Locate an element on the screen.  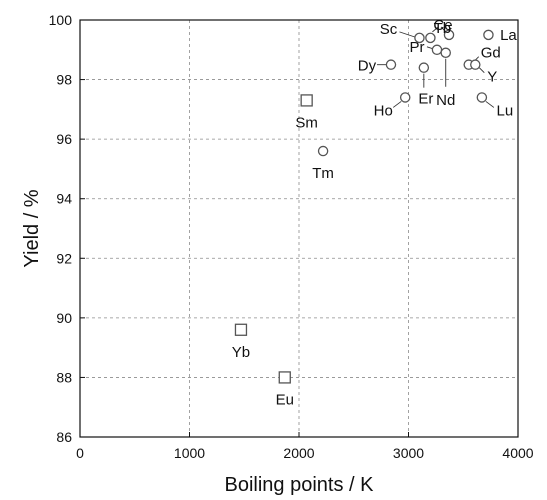
y-tick-label: 98 is located at coordinates (64, 80).